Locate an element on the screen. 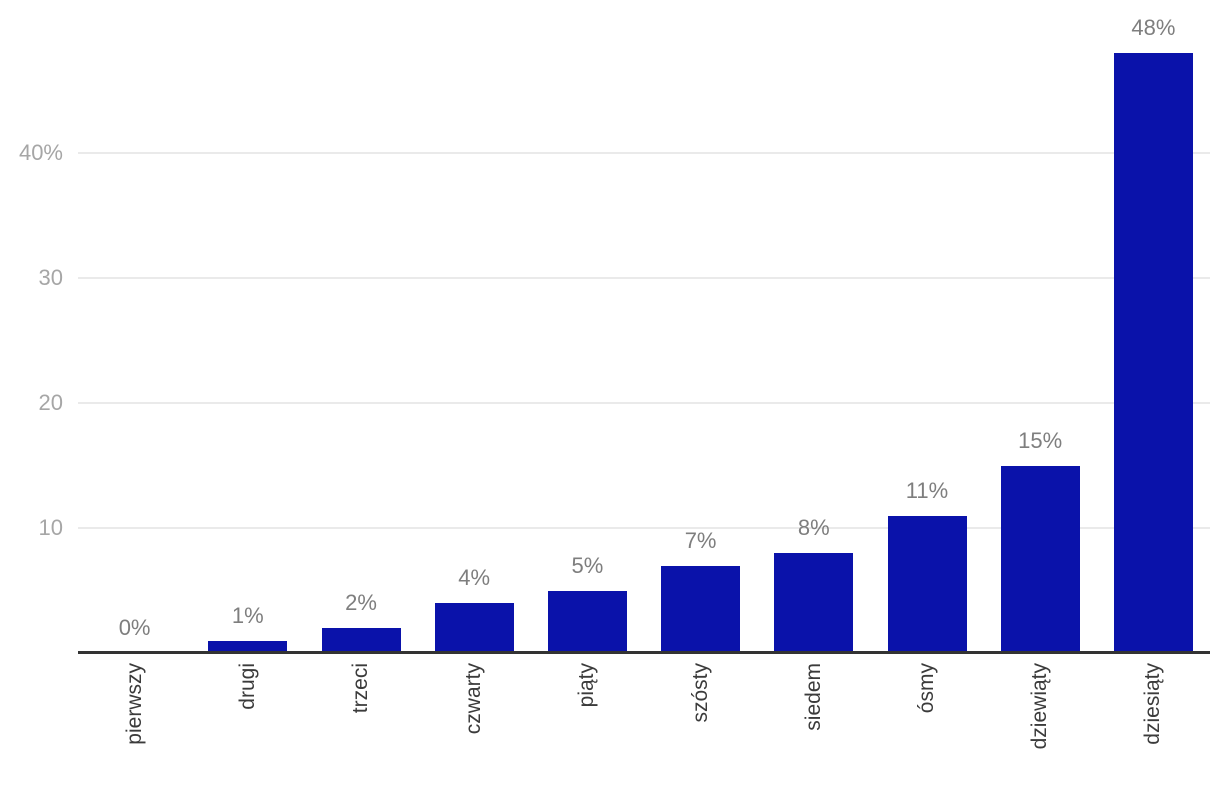 The height and width of the screenshot is (800, 1220). bar-value-label: 4% is located at coordinates (474, 577).